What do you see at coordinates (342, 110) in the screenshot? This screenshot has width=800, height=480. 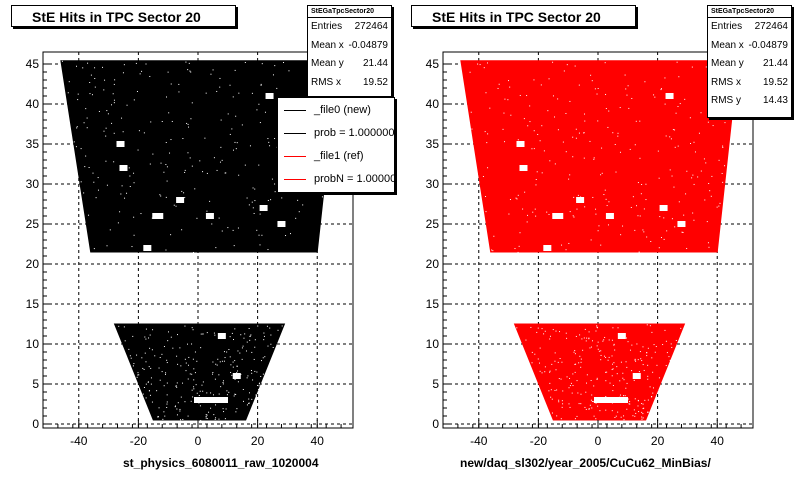 I see `legend-label: _file0 (new)` at bounding box center [342, 110].